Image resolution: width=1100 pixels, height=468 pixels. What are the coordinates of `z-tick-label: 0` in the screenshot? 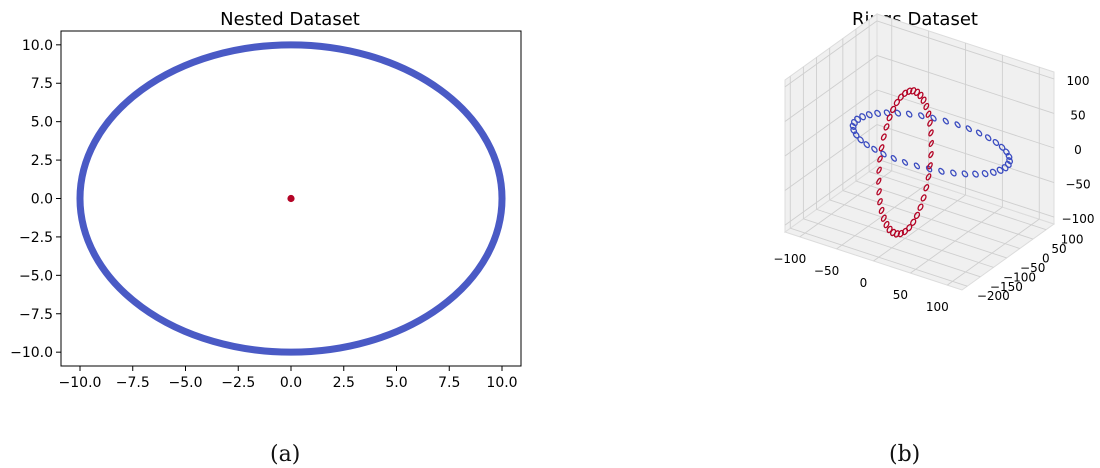 It's located at (1078, 150).